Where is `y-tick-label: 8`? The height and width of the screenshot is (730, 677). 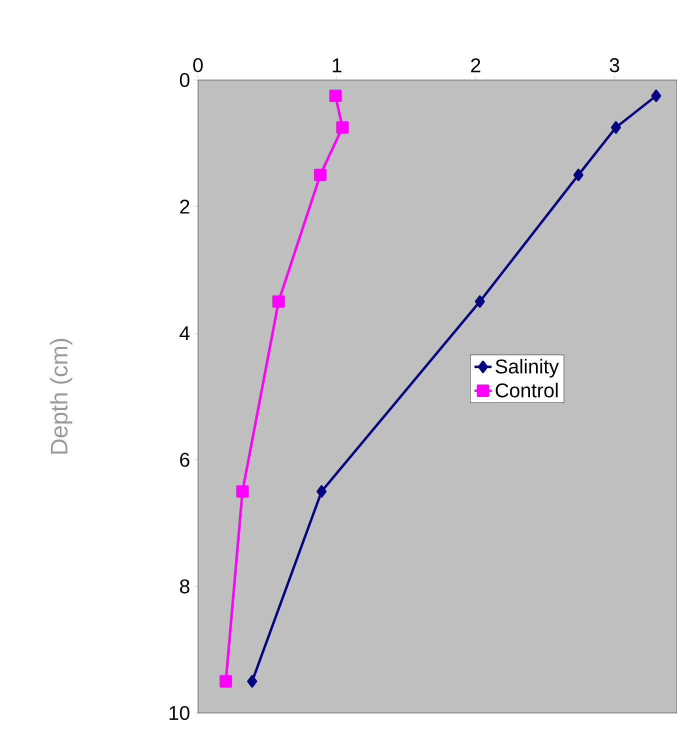 y-tick-label: 8 is located at coordinates (185, 586).